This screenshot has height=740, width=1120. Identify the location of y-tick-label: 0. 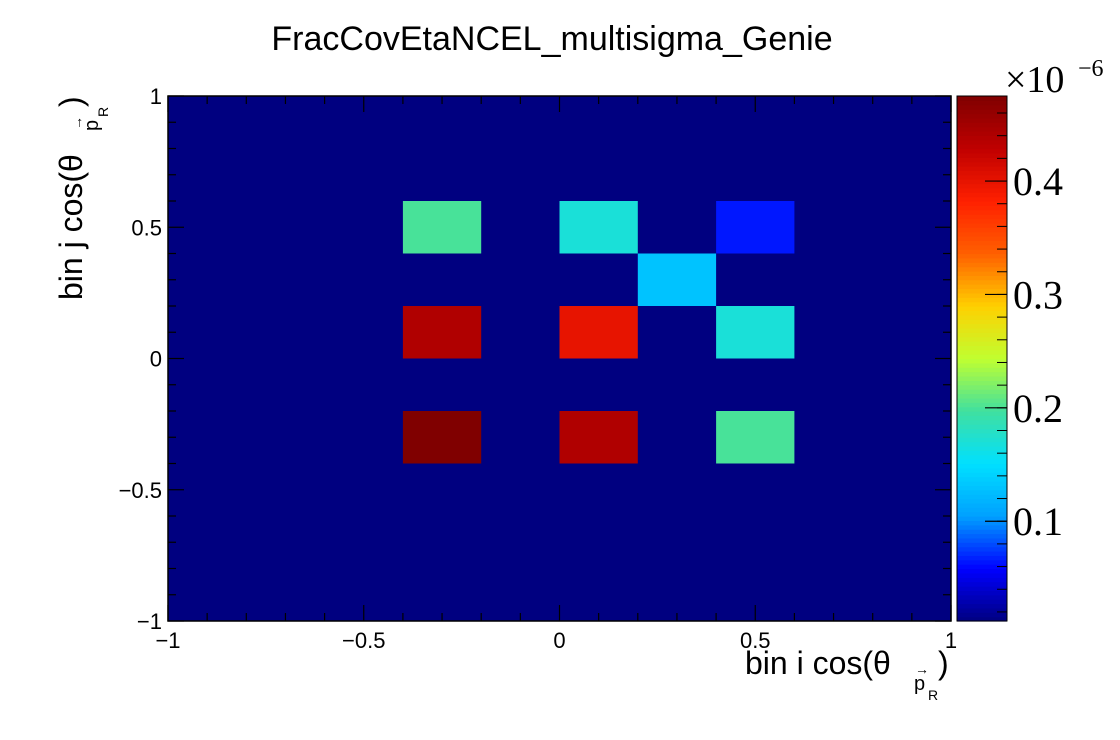
(156, 359).